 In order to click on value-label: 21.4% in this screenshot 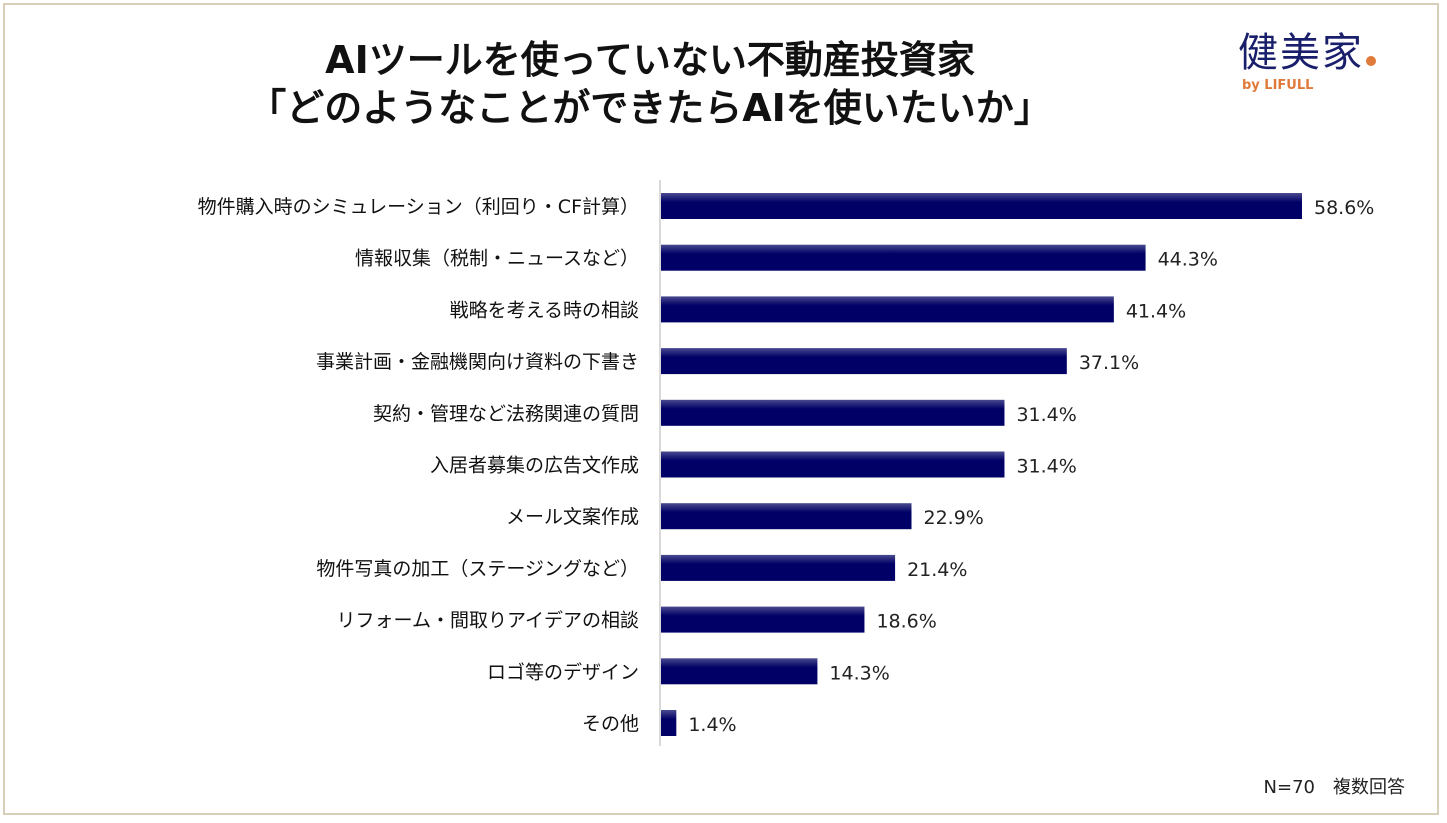, I will do `click(937, 570)`.